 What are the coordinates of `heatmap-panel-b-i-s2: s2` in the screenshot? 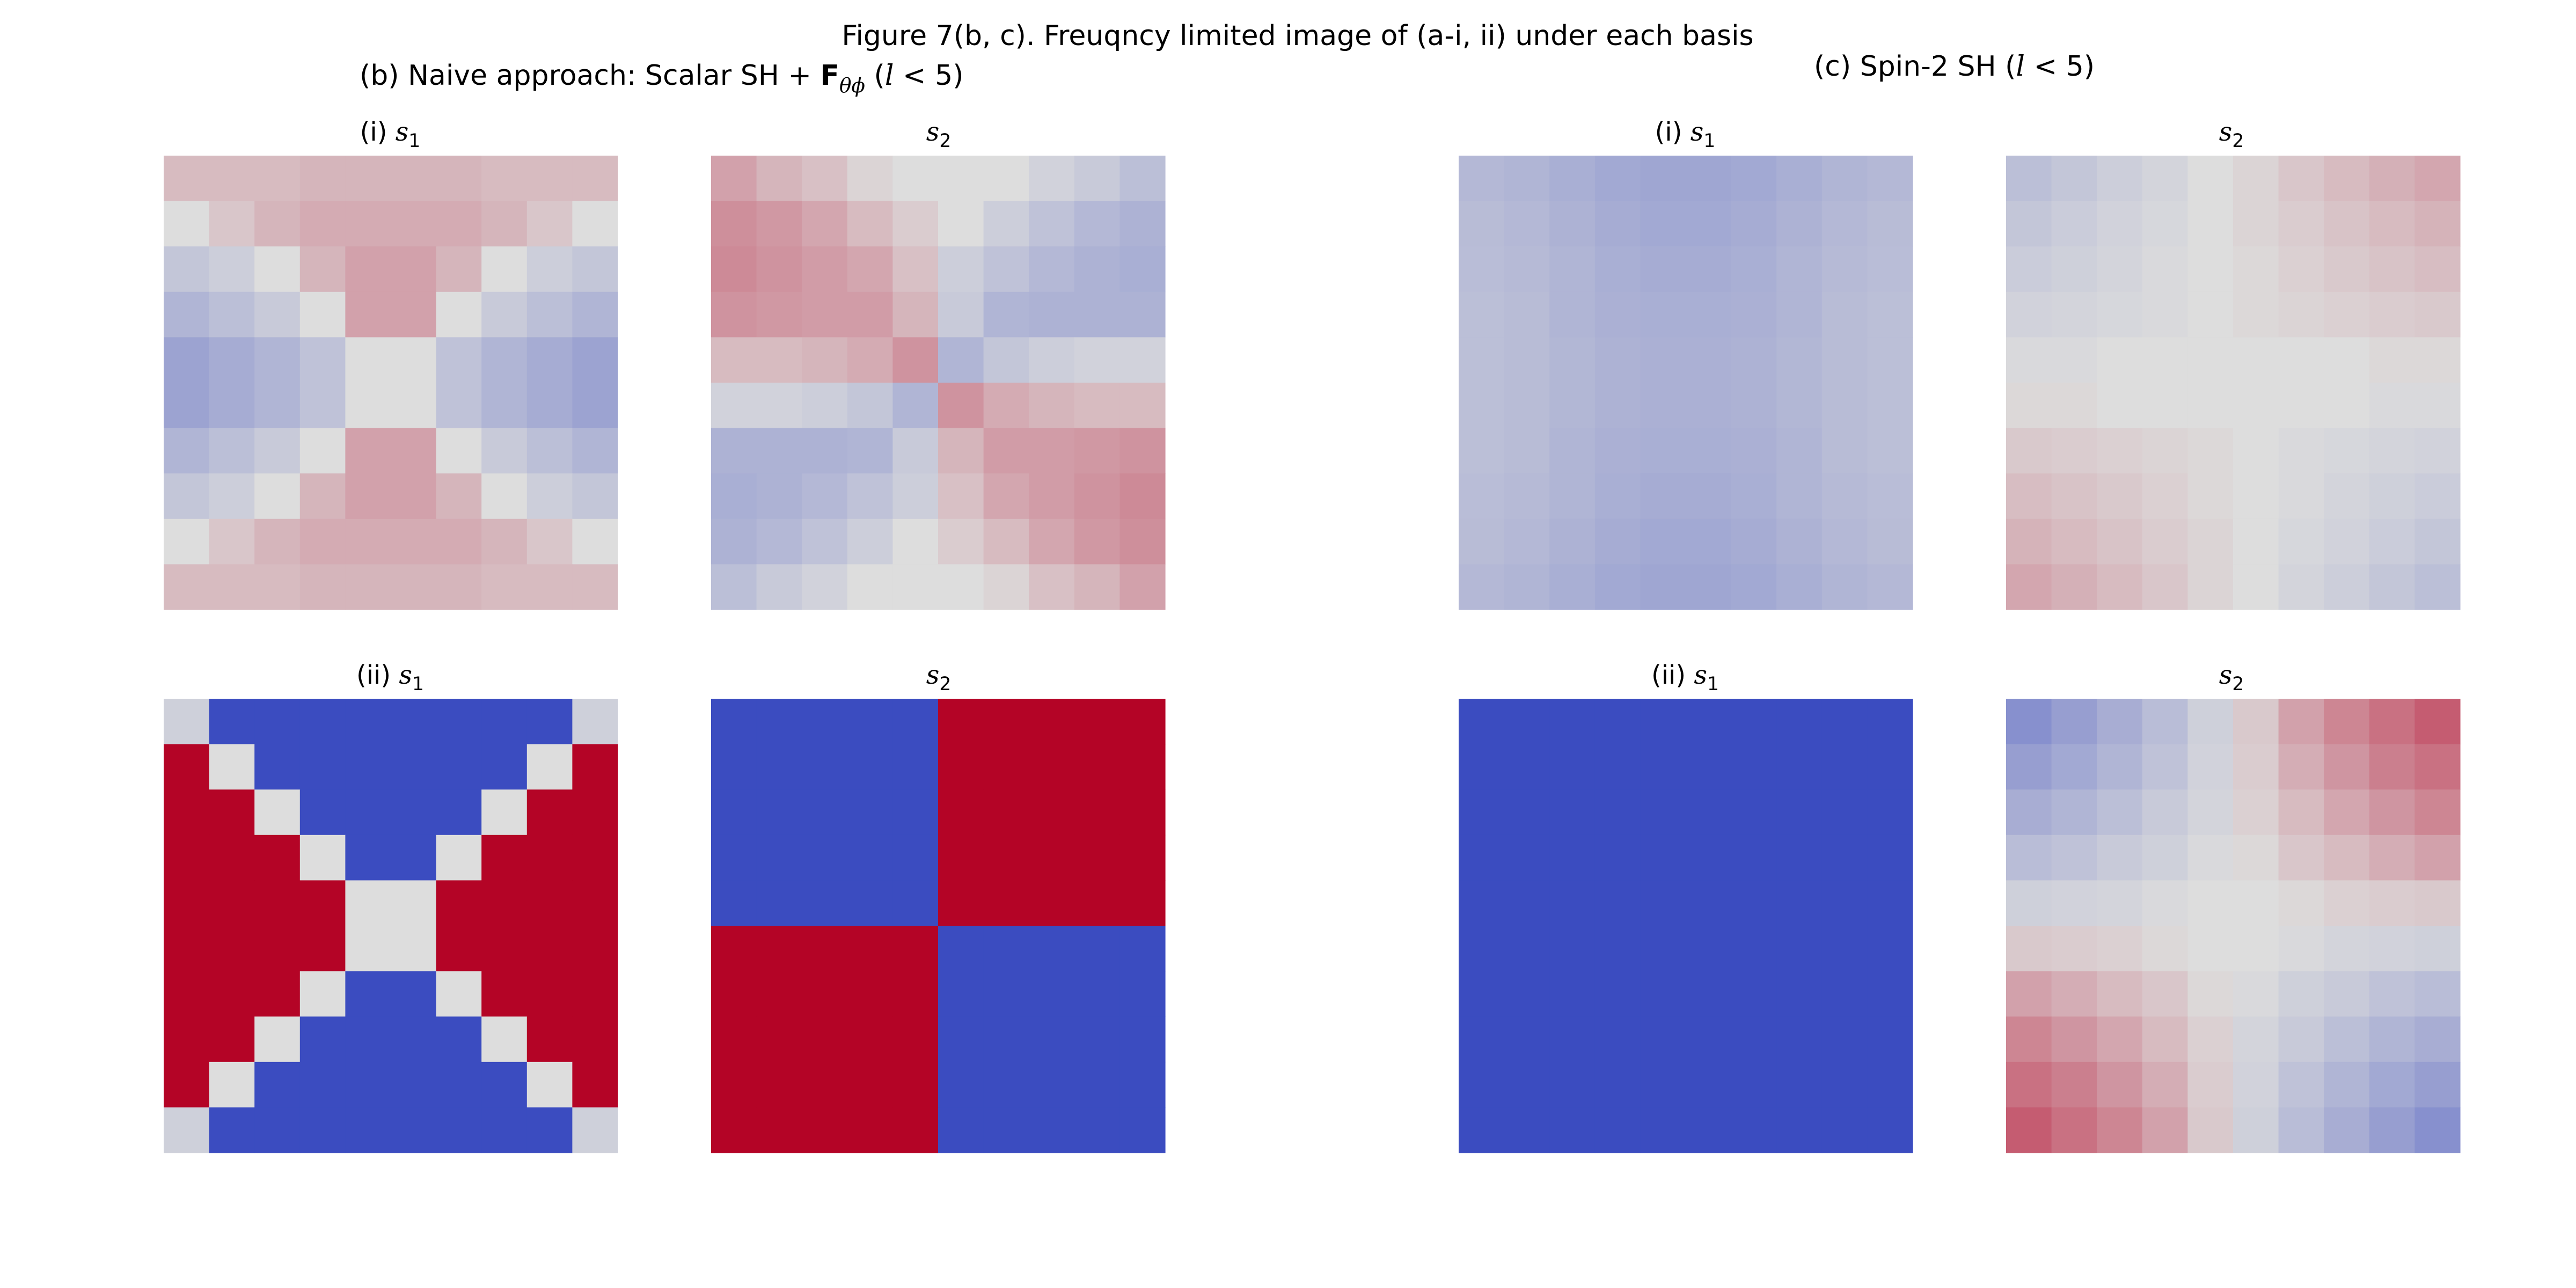 It's located at (938, 363).